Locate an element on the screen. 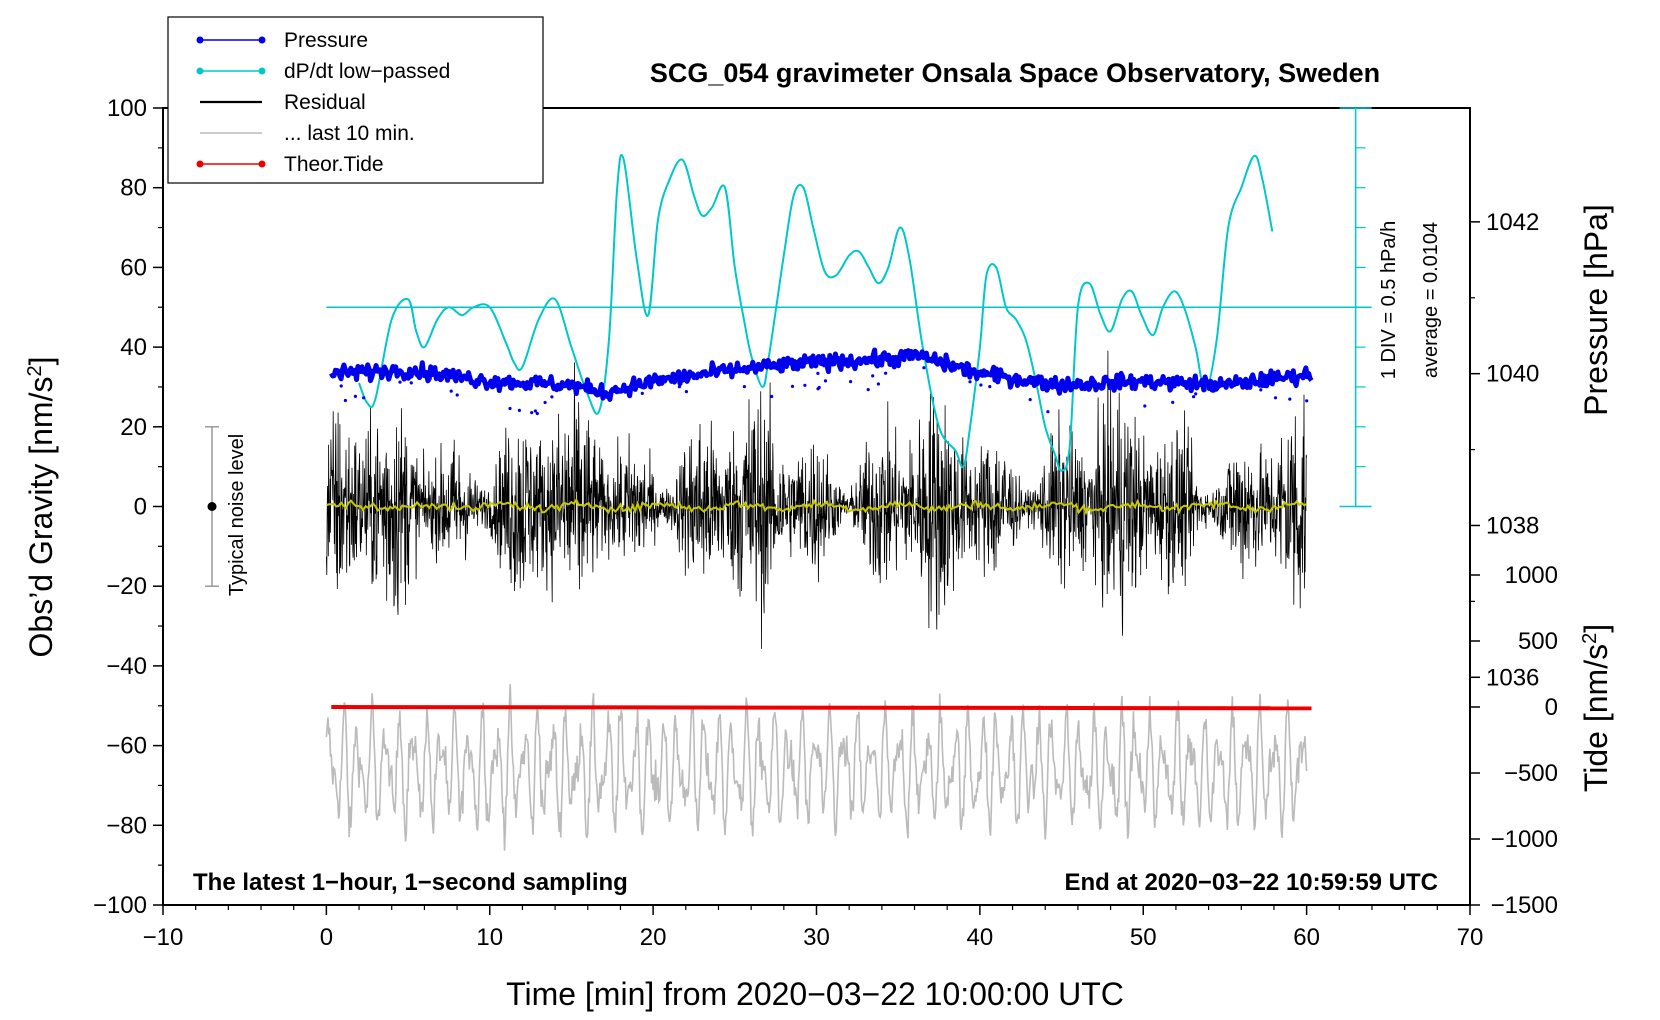 The image size is (1660, 1020). y-left-tick-label: 20 is located at coordinates (133, 427).